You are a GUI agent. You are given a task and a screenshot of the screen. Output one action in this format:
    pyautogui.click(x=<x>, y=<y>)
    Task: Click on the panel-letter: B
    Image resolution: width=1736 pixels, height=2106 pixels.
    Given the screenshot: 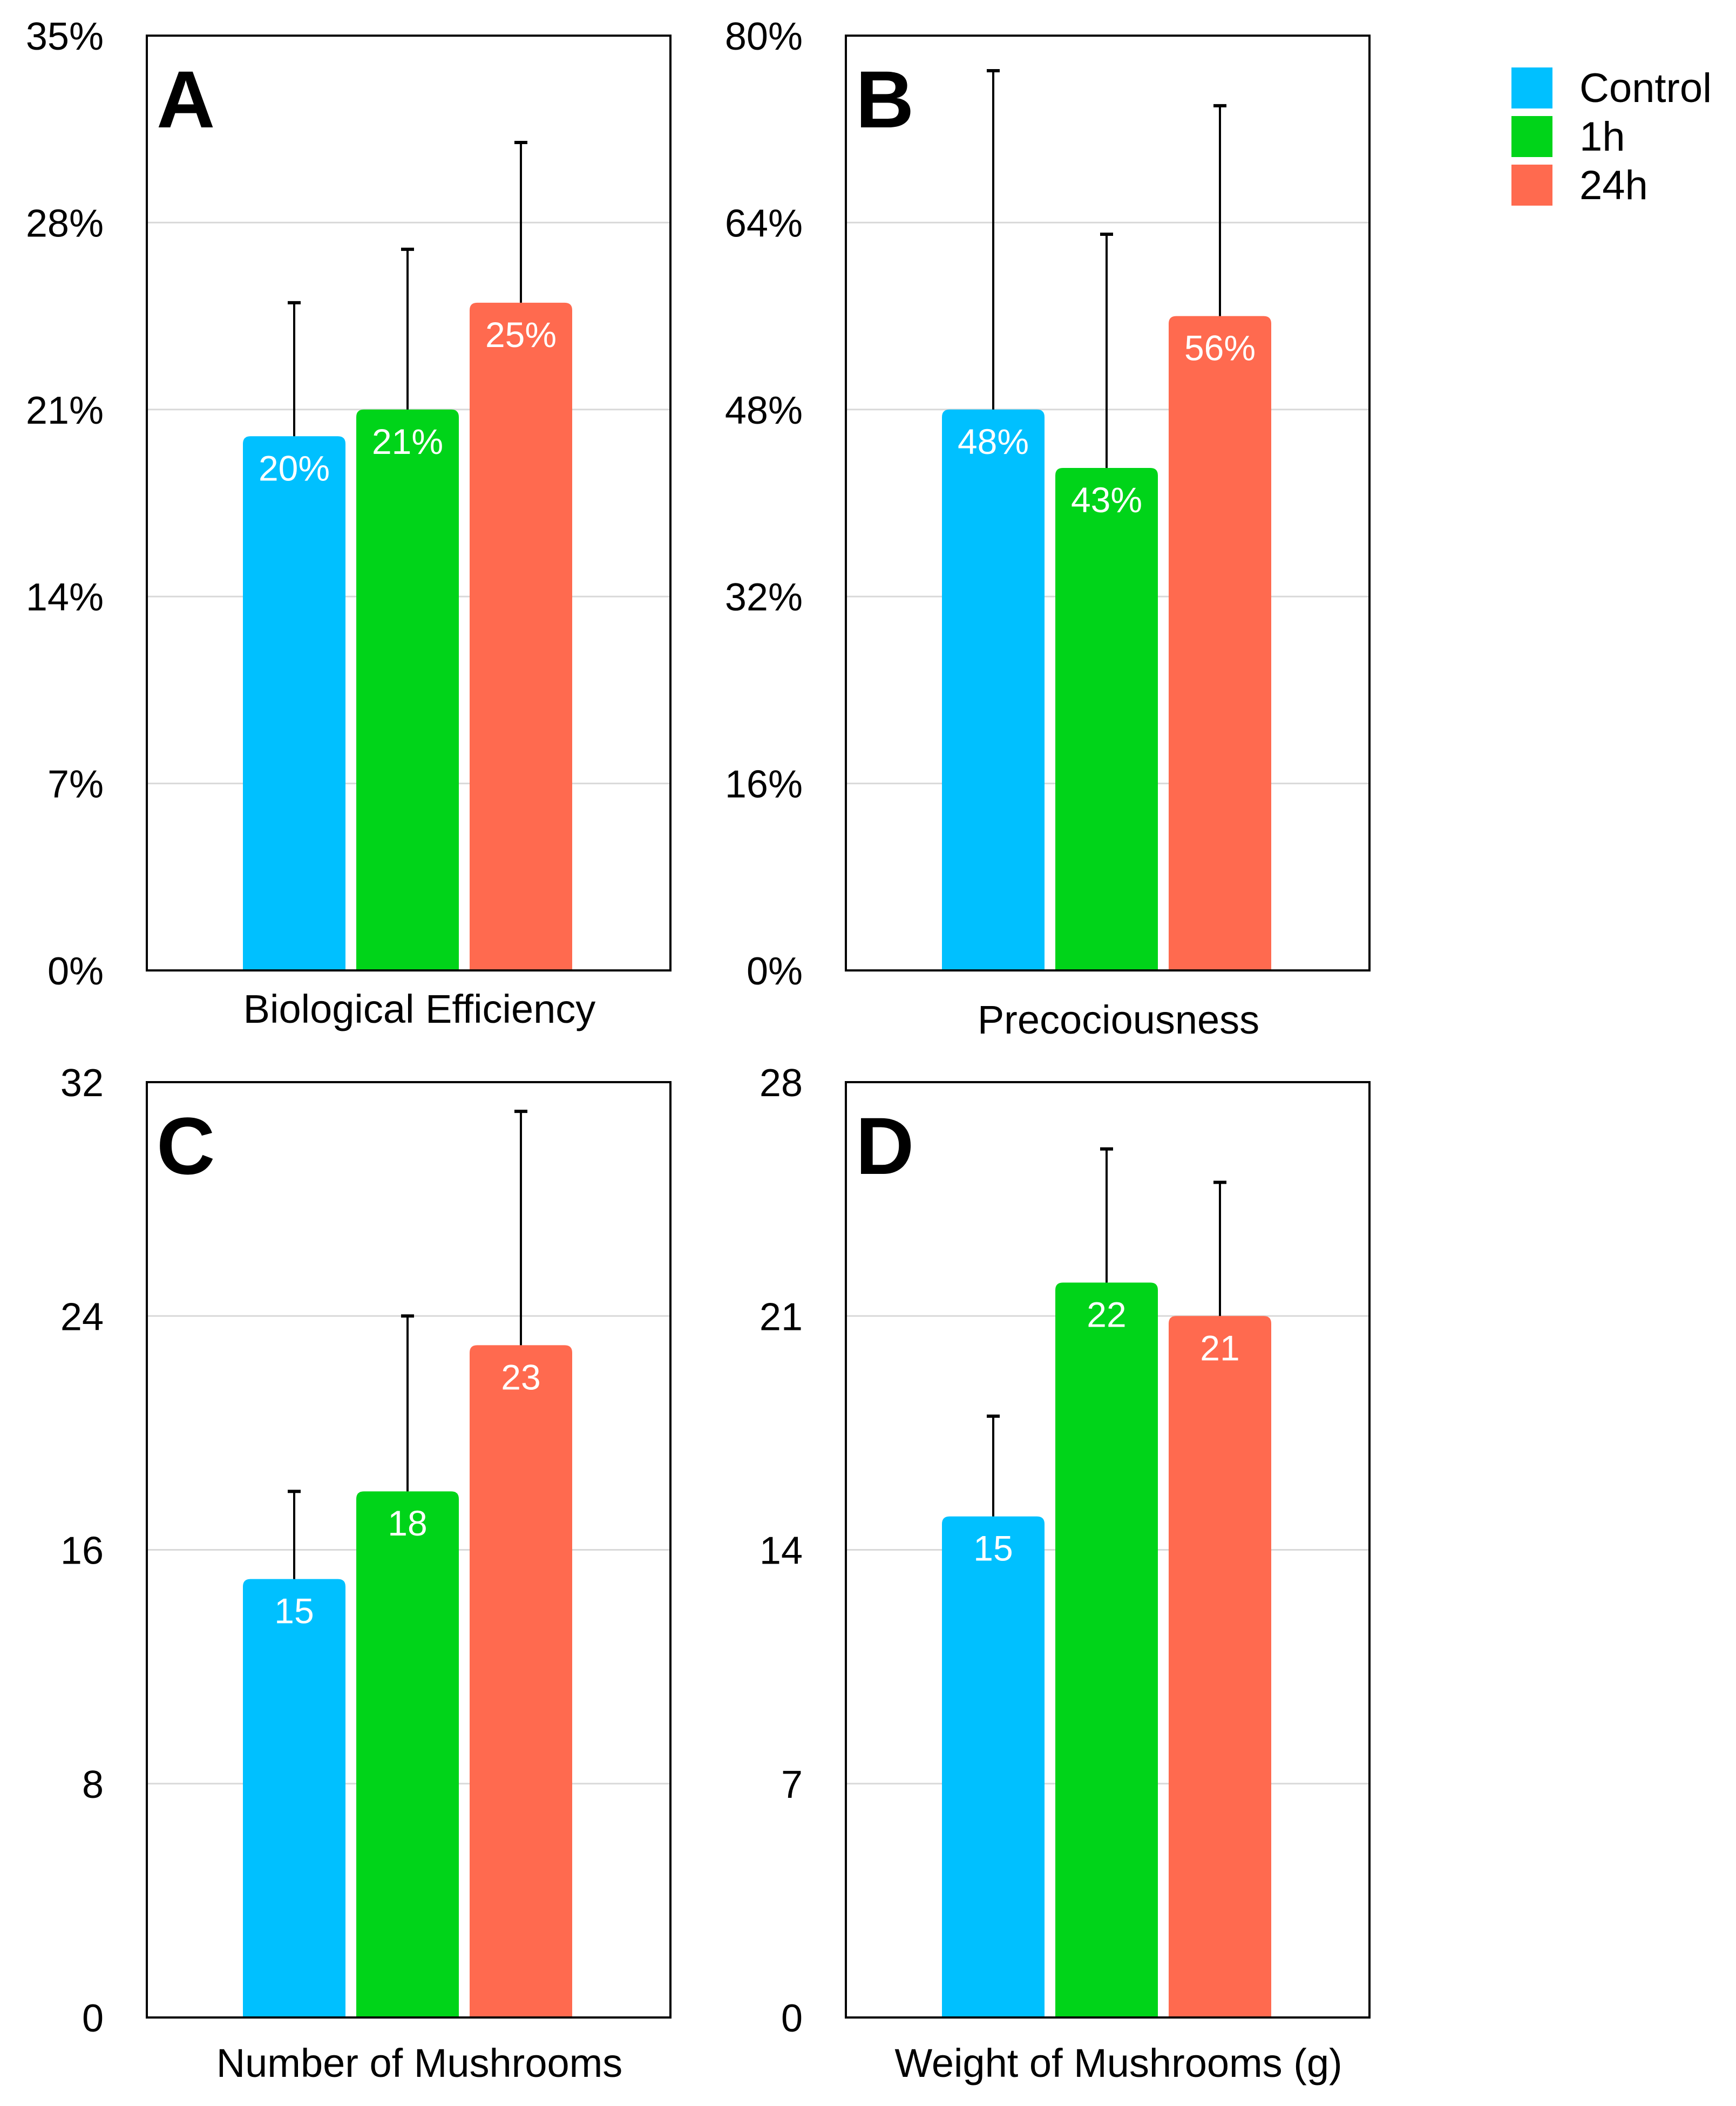 What is the action you would take?
    pyautogui.click(x=885, y=99)
    